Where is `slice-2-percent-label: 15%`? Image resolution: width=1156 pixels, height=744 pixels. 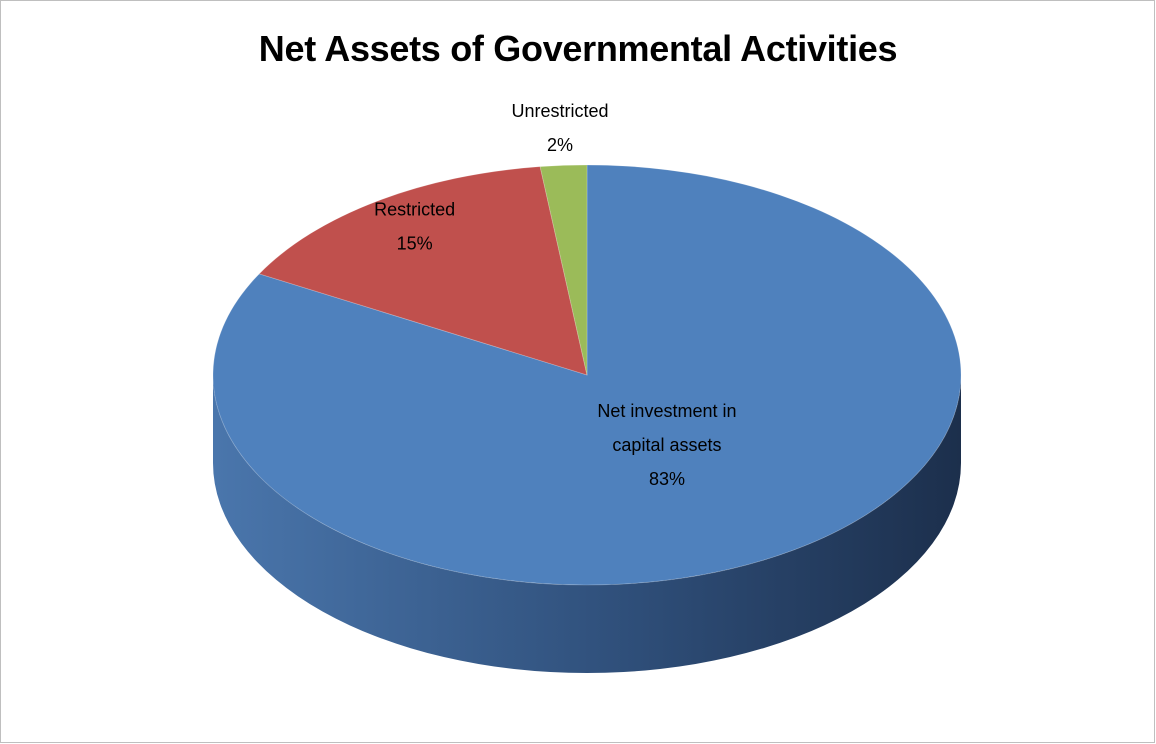 slice-2-percent-label: 15% is located at coordinates (415, 244).